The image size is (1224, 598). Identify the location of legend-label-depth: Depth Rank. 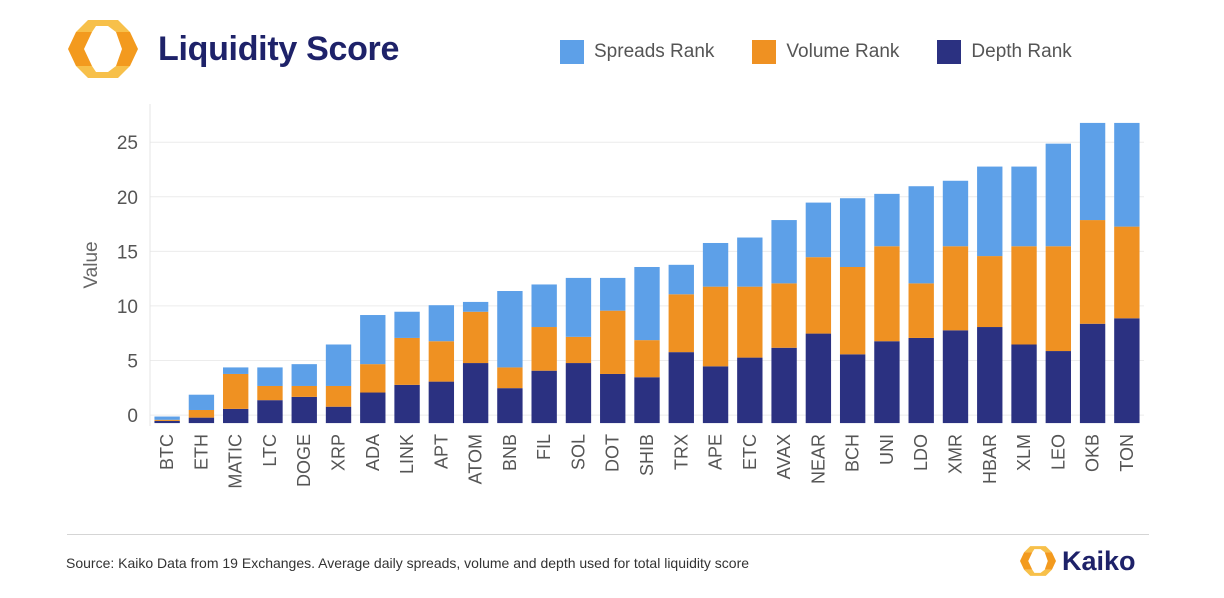
(1021, 51).